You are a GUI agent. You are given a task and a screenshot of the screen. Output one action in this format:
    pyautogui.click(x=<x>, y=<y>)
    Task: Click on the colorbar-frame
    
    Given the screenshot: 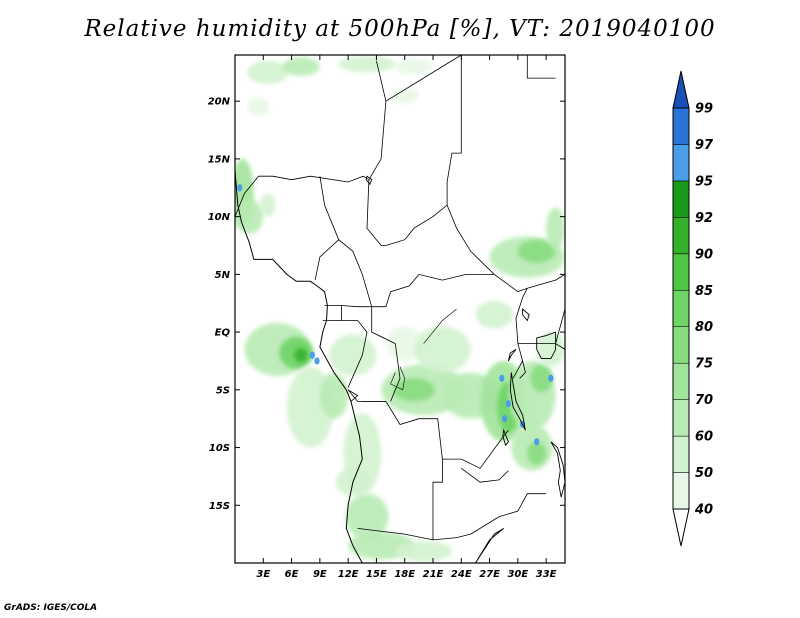 What is the action you would take?
    pyautogui.click(x=681, y=308)
    